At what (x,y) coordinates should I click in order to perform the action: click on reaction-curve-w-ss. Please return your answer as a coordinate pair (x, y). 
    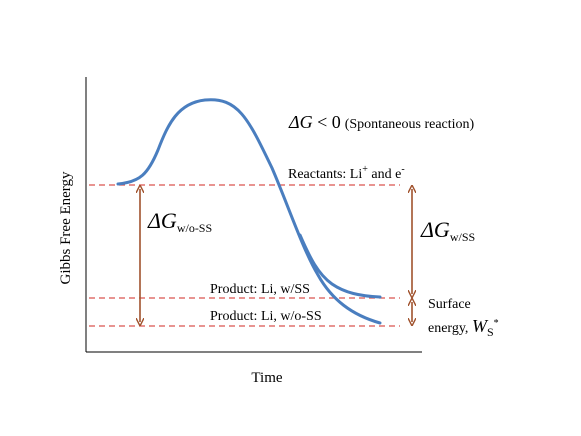
    Looking at the image, I should click on (340, 266).